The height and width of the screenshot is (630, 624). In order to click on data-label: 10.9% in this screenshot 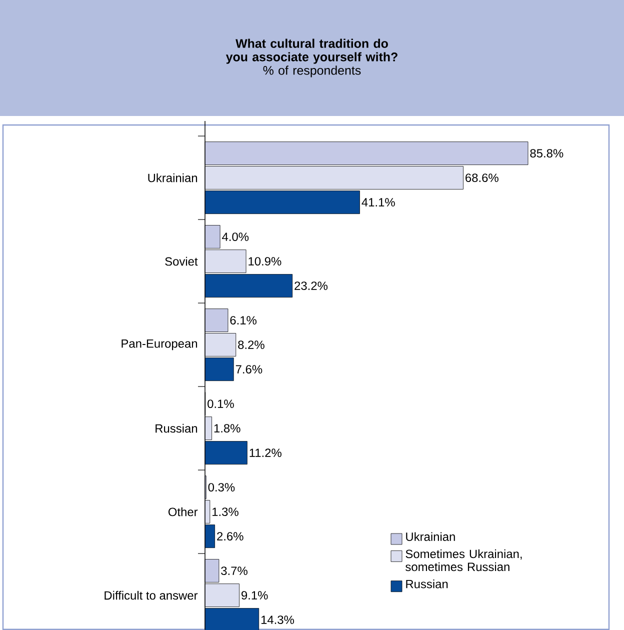, I will do `click(265, 261)`.